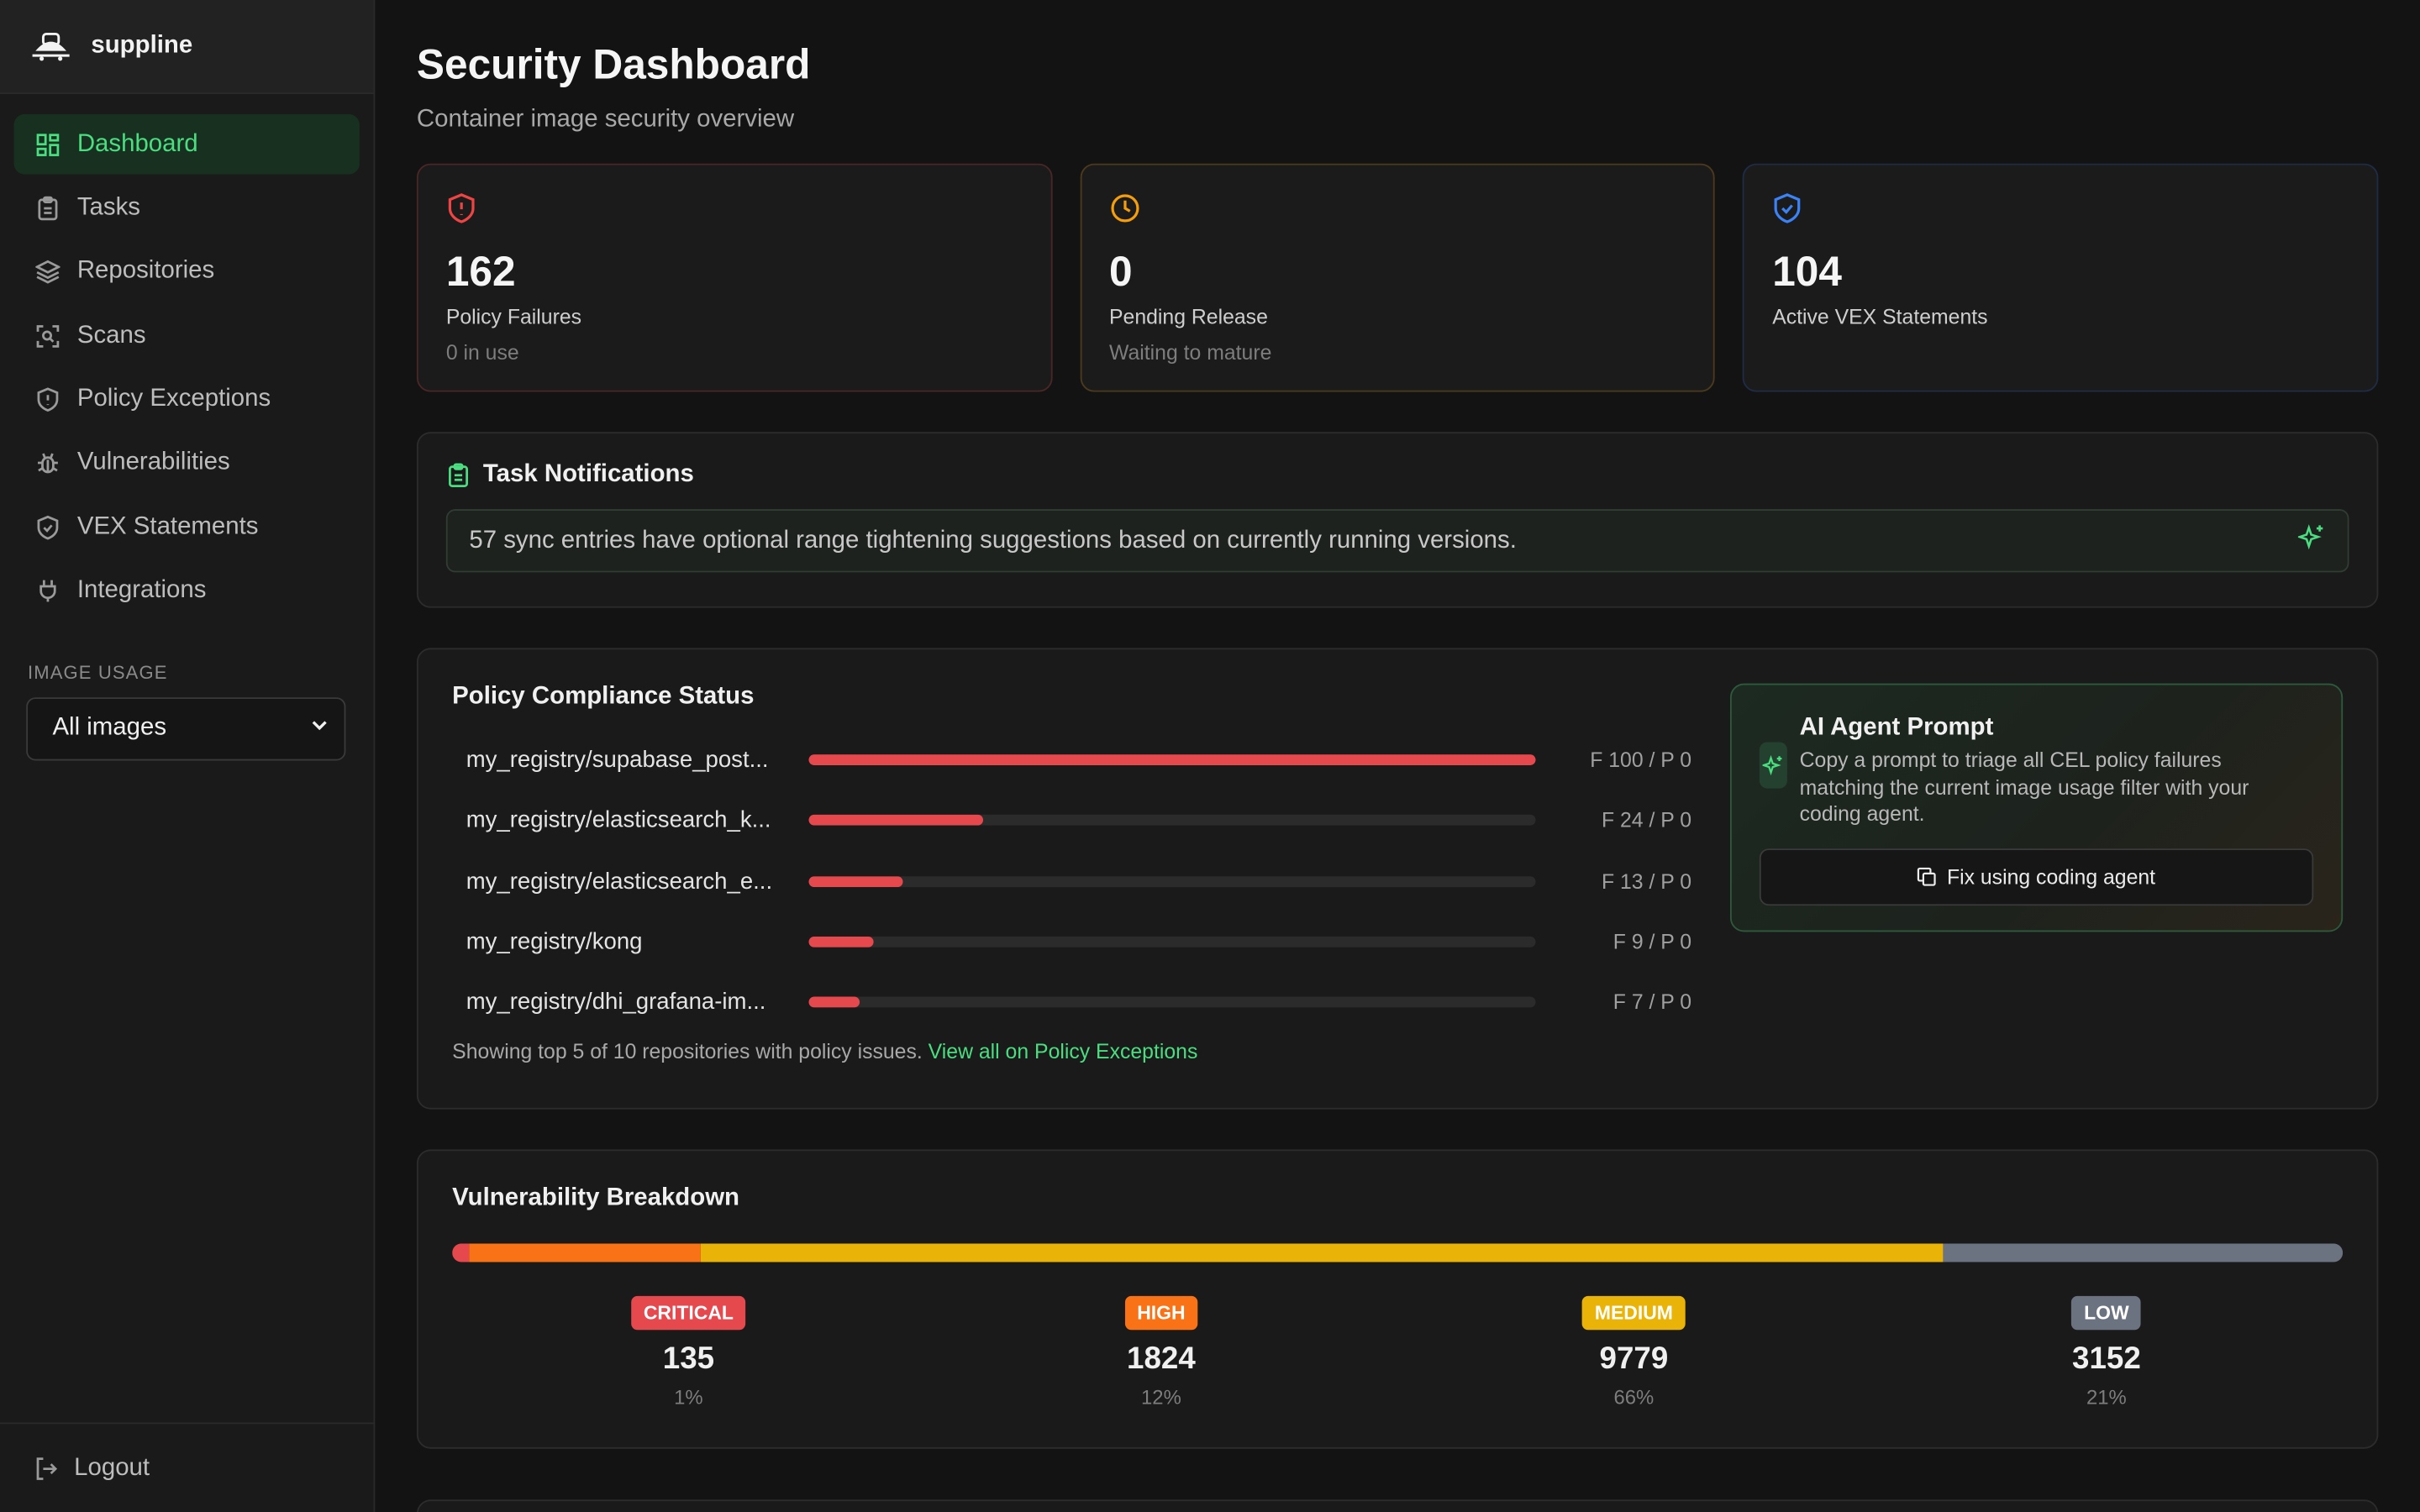  What do you see at coordinates (1807, 271) in the screenshot?
I see `stat-value: 104` at bounding box center [1807, 271].